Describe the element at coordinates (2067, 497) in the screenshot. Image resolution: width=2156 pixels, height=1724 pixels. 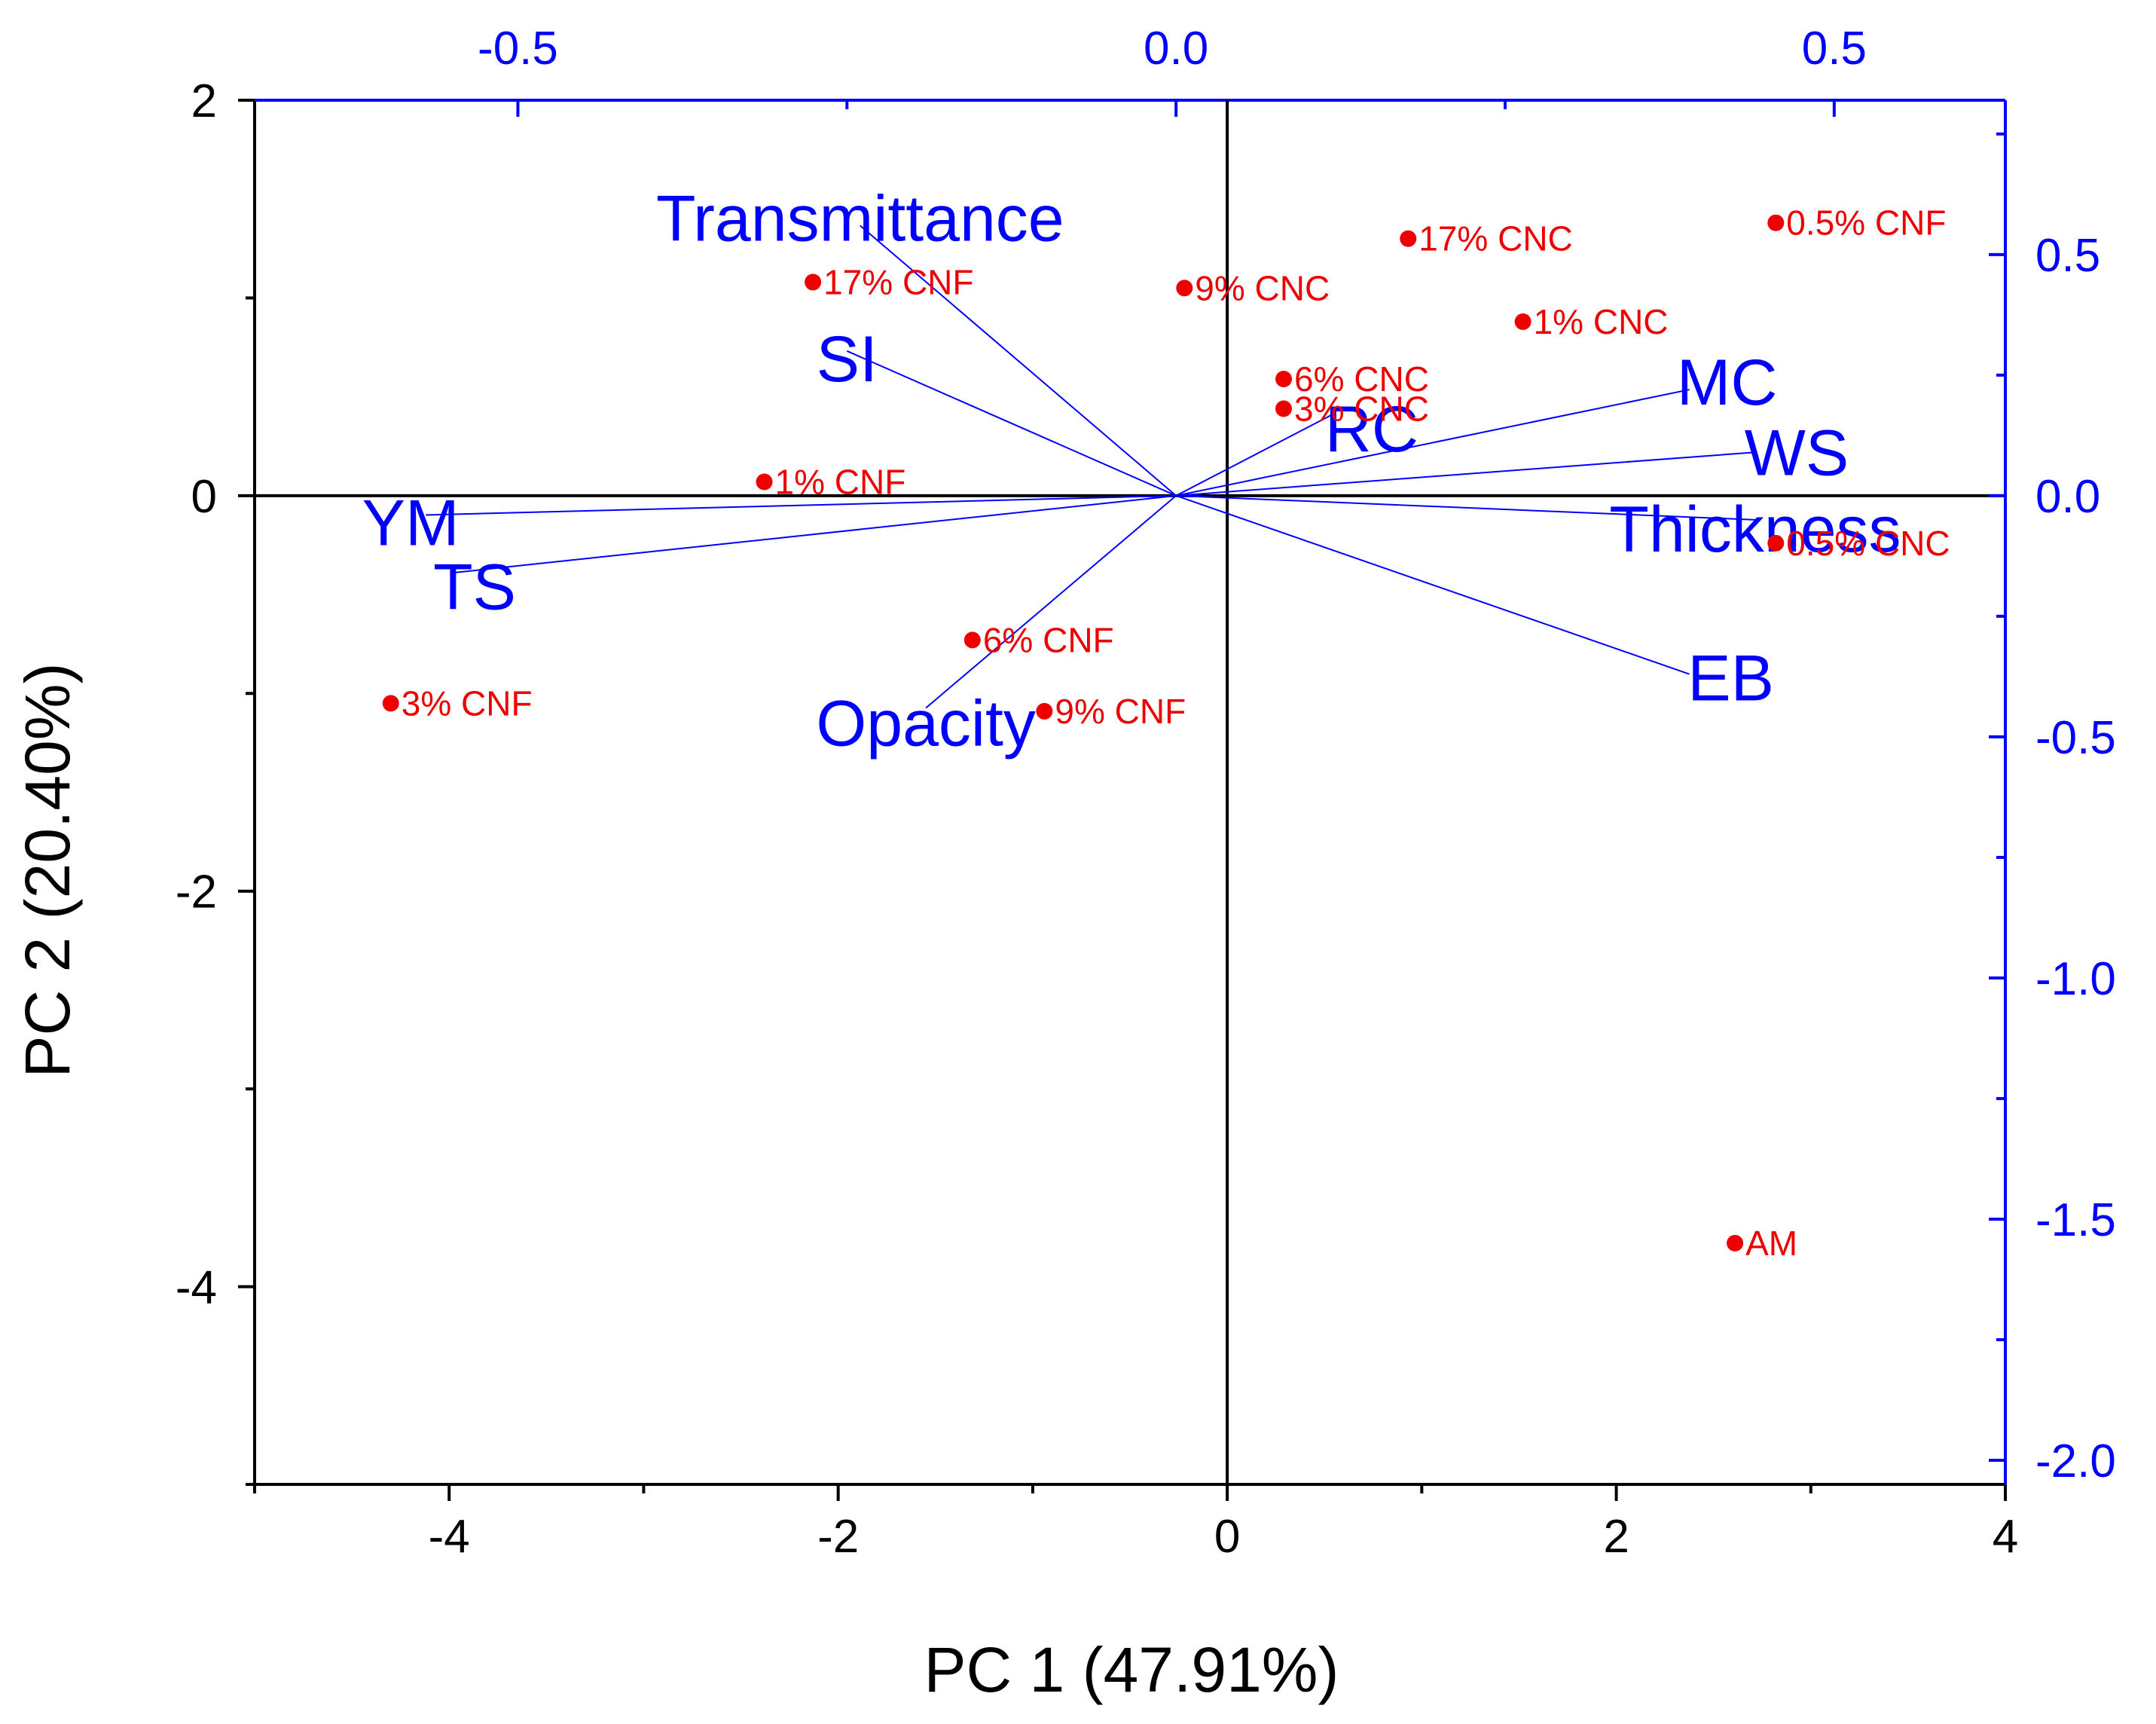
I see `right-tick-label: 0.0` at that location.